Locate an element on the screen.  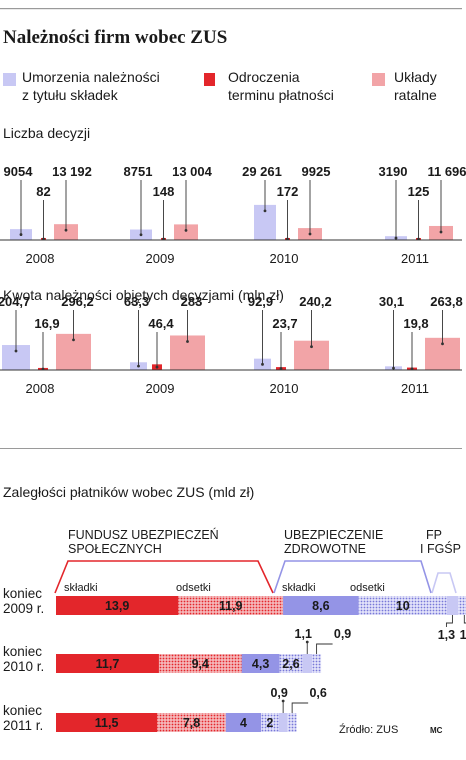
segment-value-zdrowotne-odsetki-0: 10 is located at coordinates (403, 606).